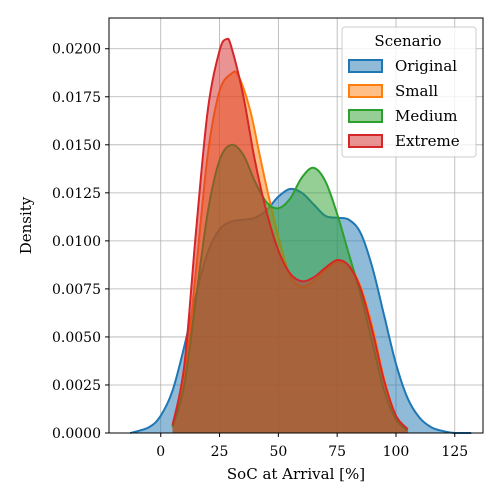 The height and width of the screenshot is (500, 500). I want to click on x-tick-label: 0, so click(160, 452).